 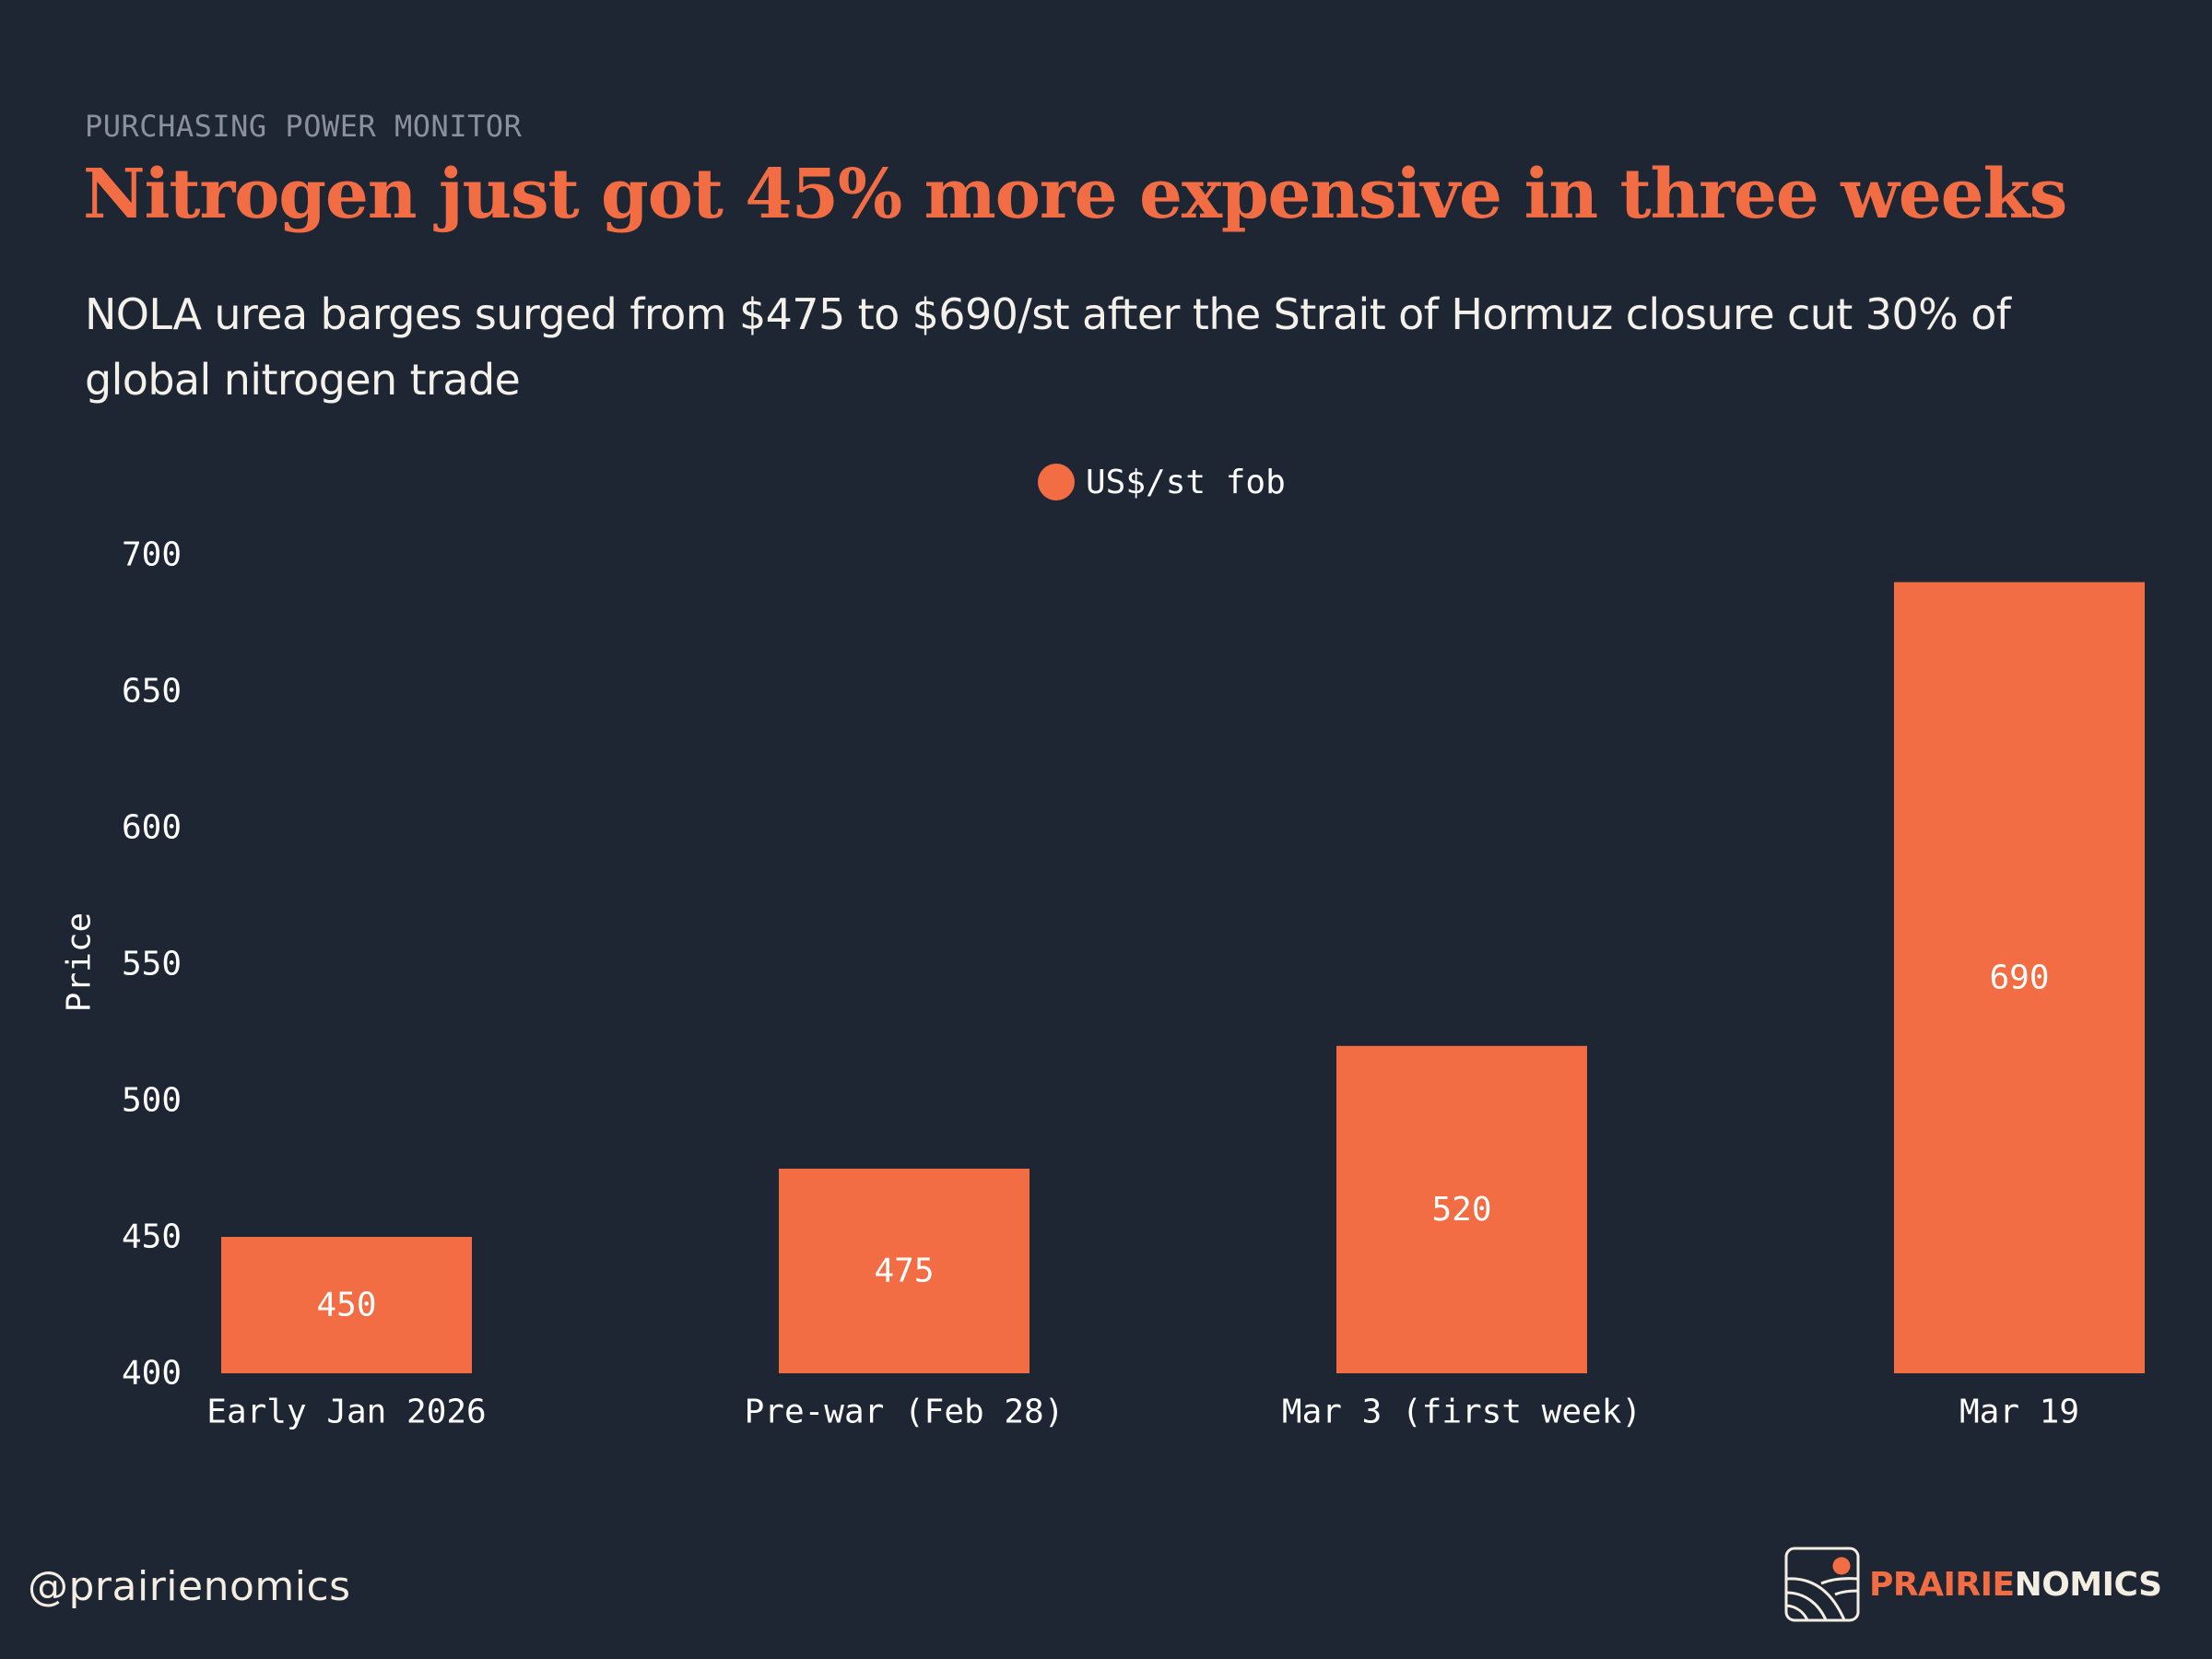 What do you see at coordinates (152, 828) in the screenshot?
I see `y-tick-label: 600` at bounding box center [152, 828].